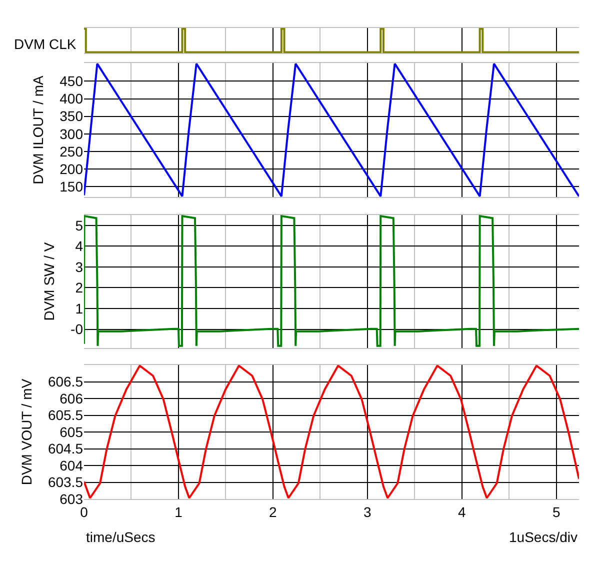  I want to click on text: 1uSecs/div, so click(543, 537).